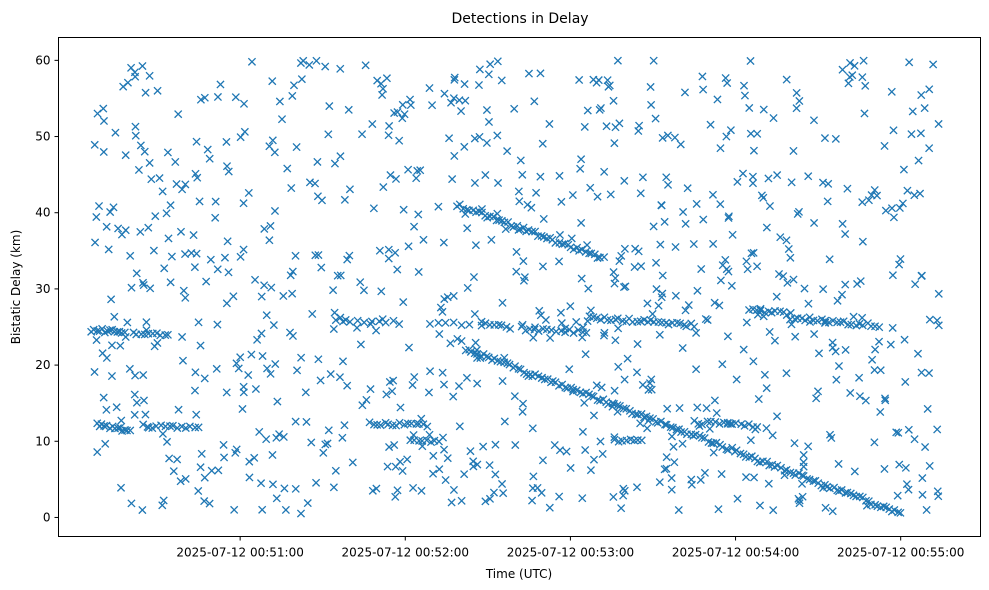 This screenshot has width=989, height=590. I want to click on y-tick-label: 20, so click(42, 365).